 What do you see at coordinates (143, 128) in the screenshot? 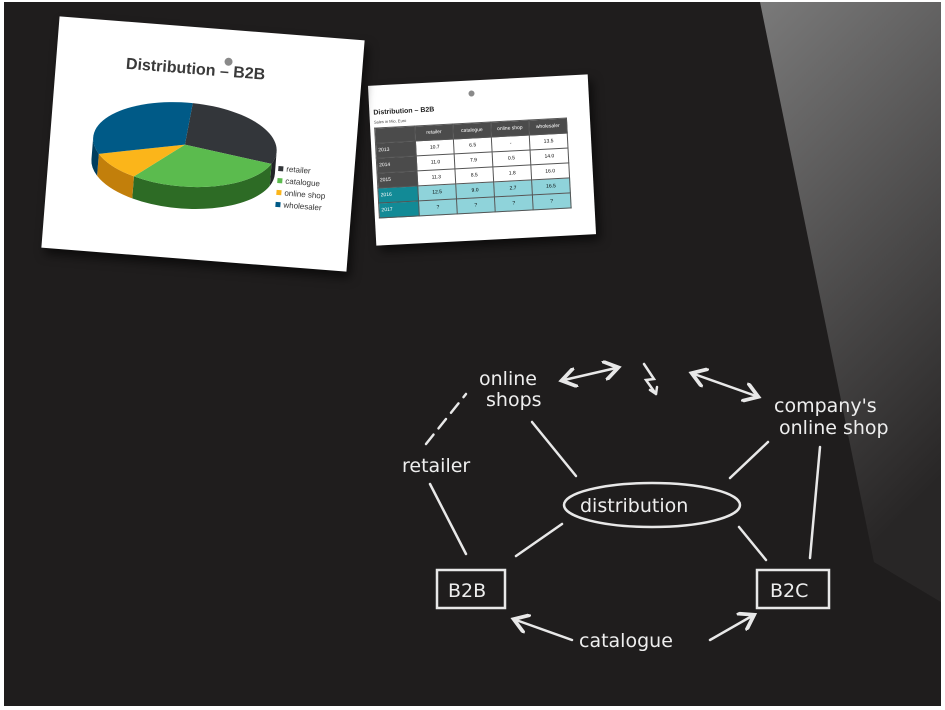
I see `pie-slice-wholesaler` at bounding box center [143, 128].